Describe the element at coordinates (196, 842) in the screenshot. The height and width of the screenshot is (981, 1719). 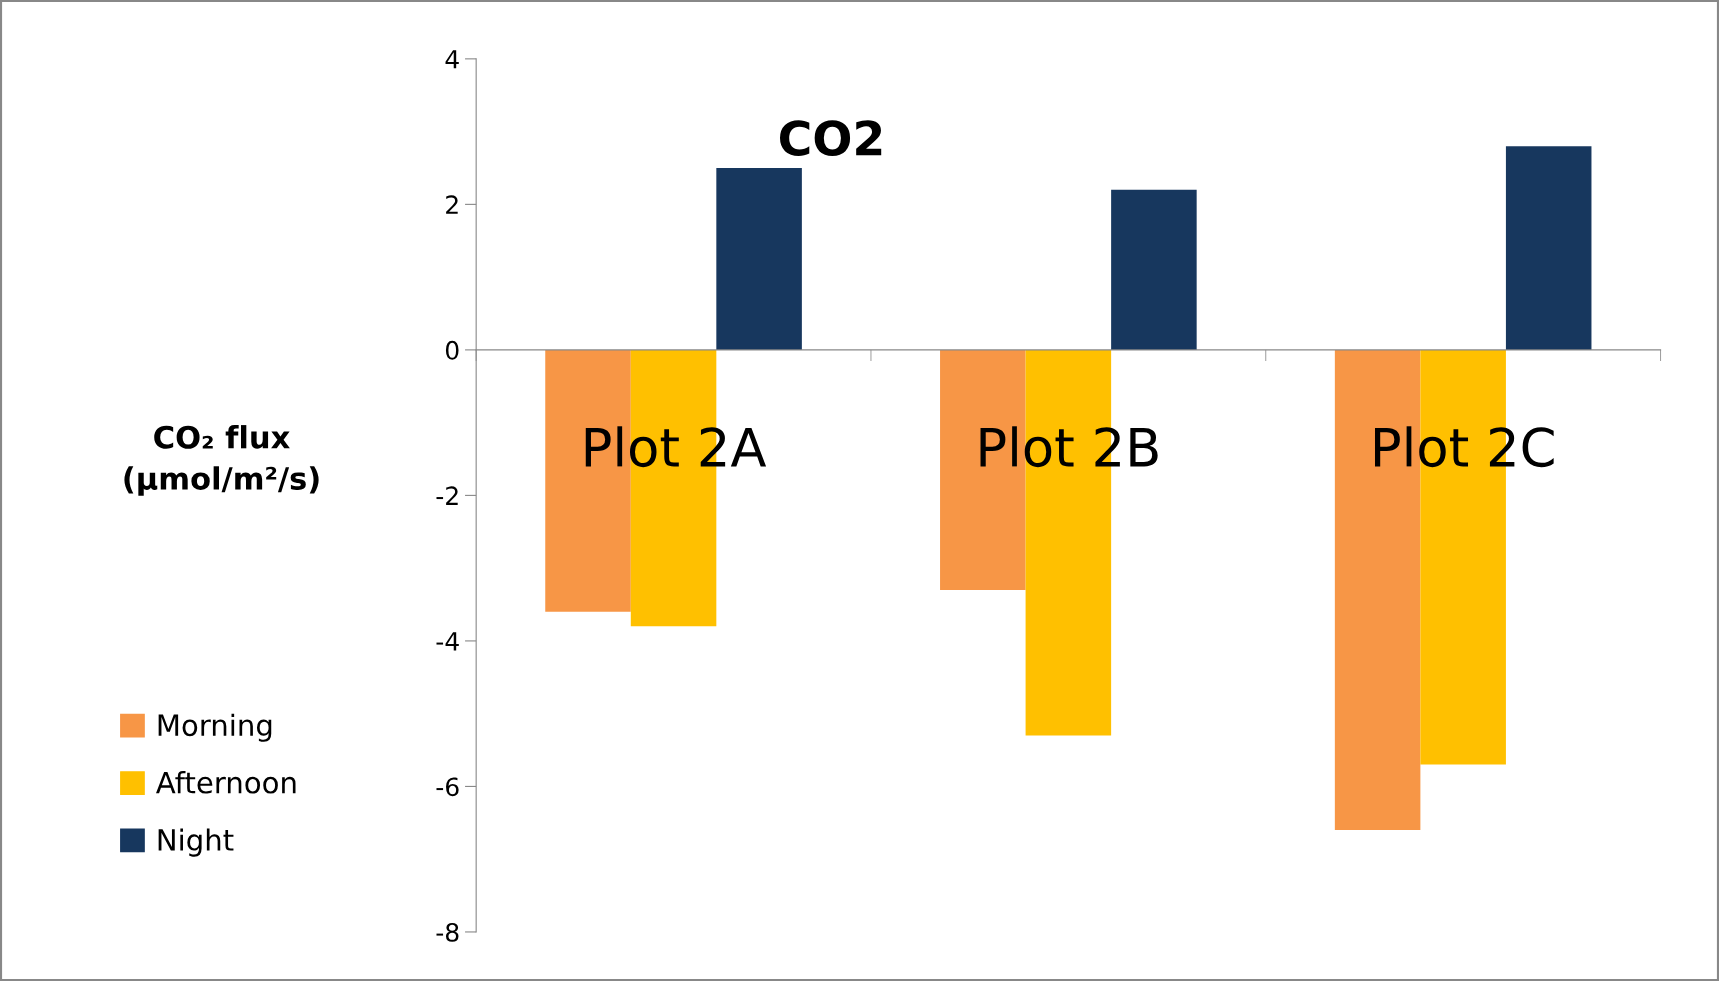
I see `legend-label: Night` at that location.